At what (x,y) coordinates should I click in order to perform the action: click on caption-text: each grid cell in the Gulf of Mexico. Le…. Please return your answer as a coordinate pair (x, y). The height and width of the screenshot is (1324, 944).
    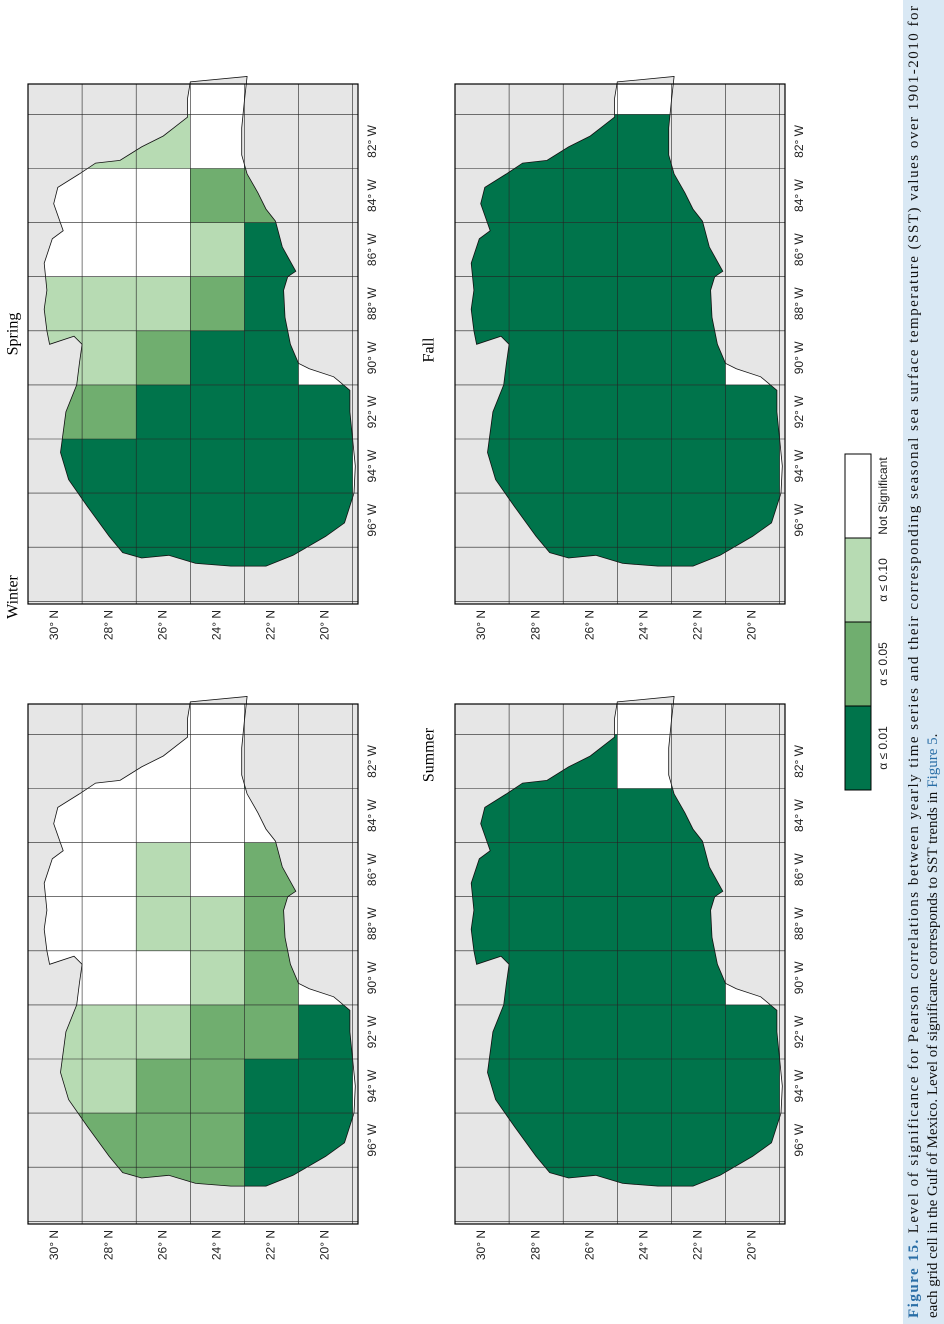
    Looking at the image, I should click on (933, 1054).